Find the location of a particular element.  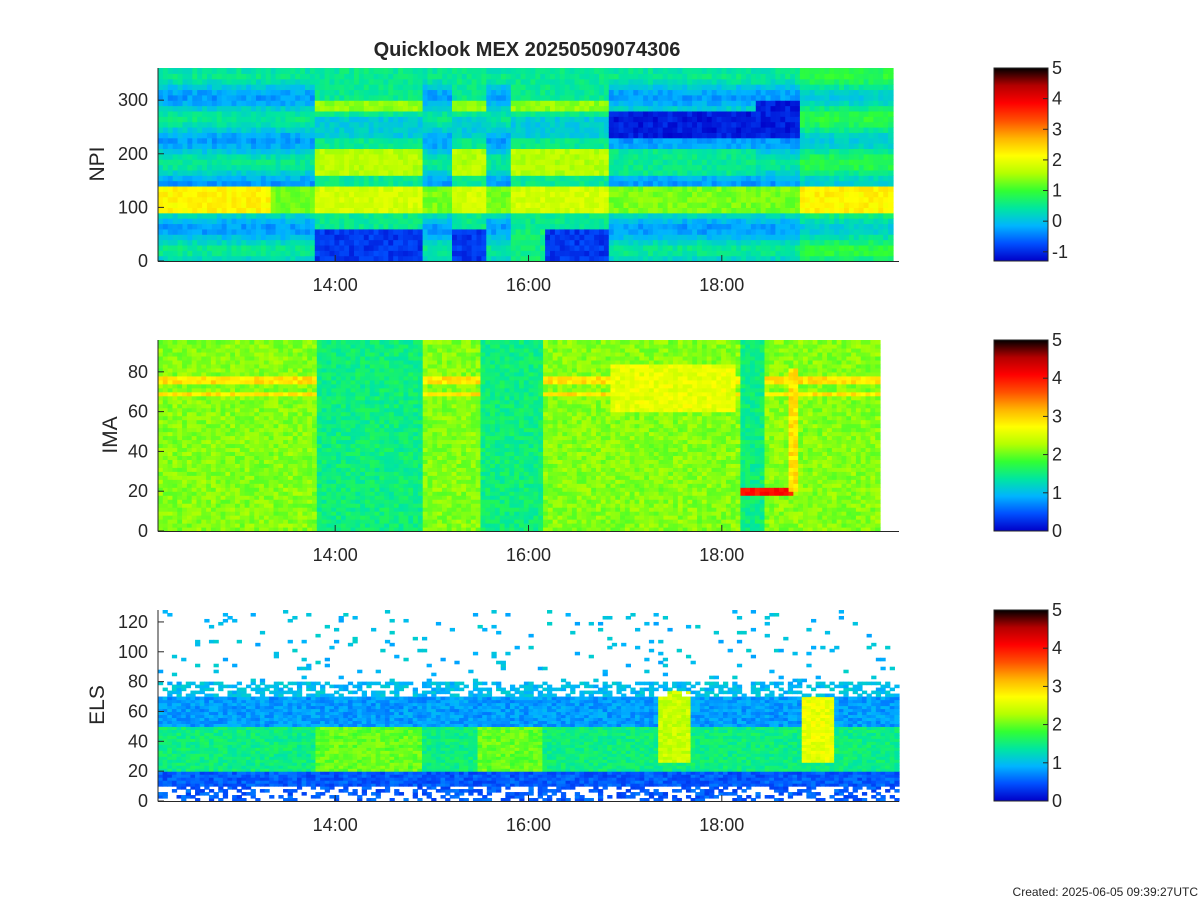

els-colorbar: 0 1 2 3 4 5 is located at coordinates (1027, 705).